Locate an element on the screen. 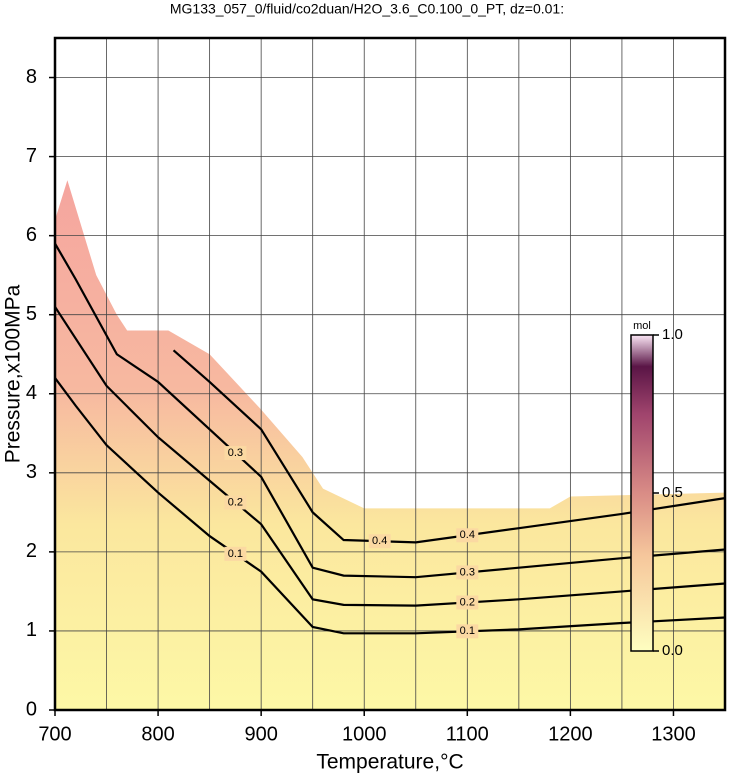  colorbar-tick-label: 1.0 is located at coordinates (672, 334).